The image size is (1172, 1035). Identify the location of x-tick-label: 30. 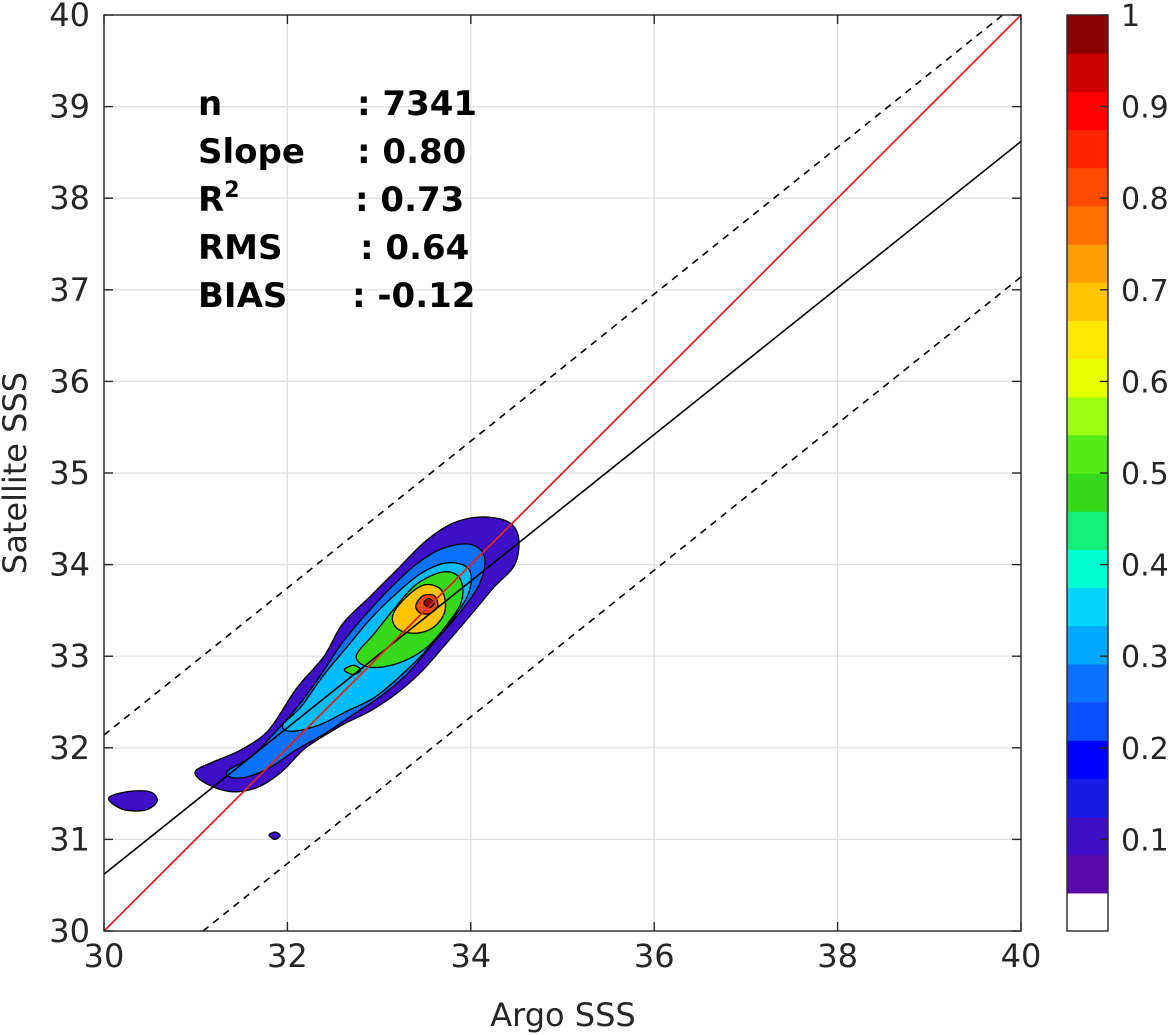
(104, 956).